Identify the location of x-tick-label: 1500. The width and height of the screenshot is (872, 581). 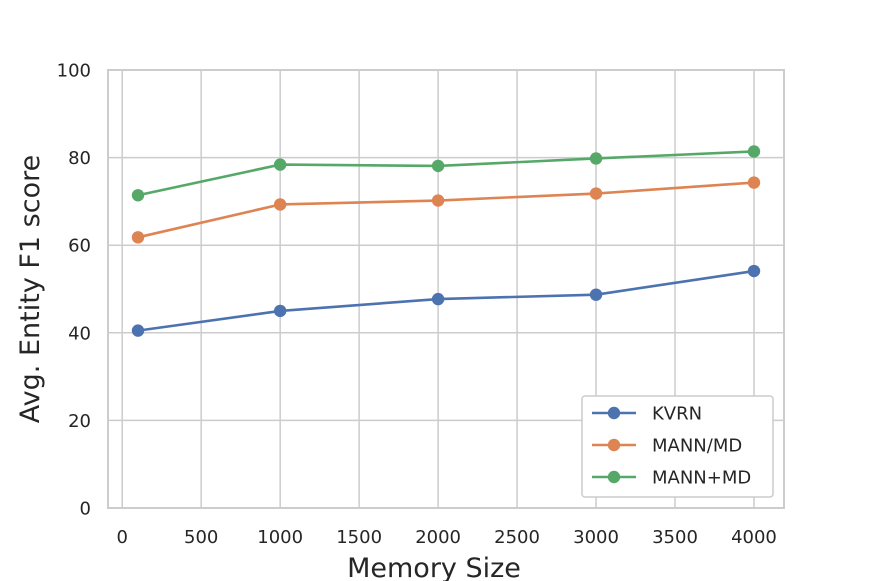
(359, 537).